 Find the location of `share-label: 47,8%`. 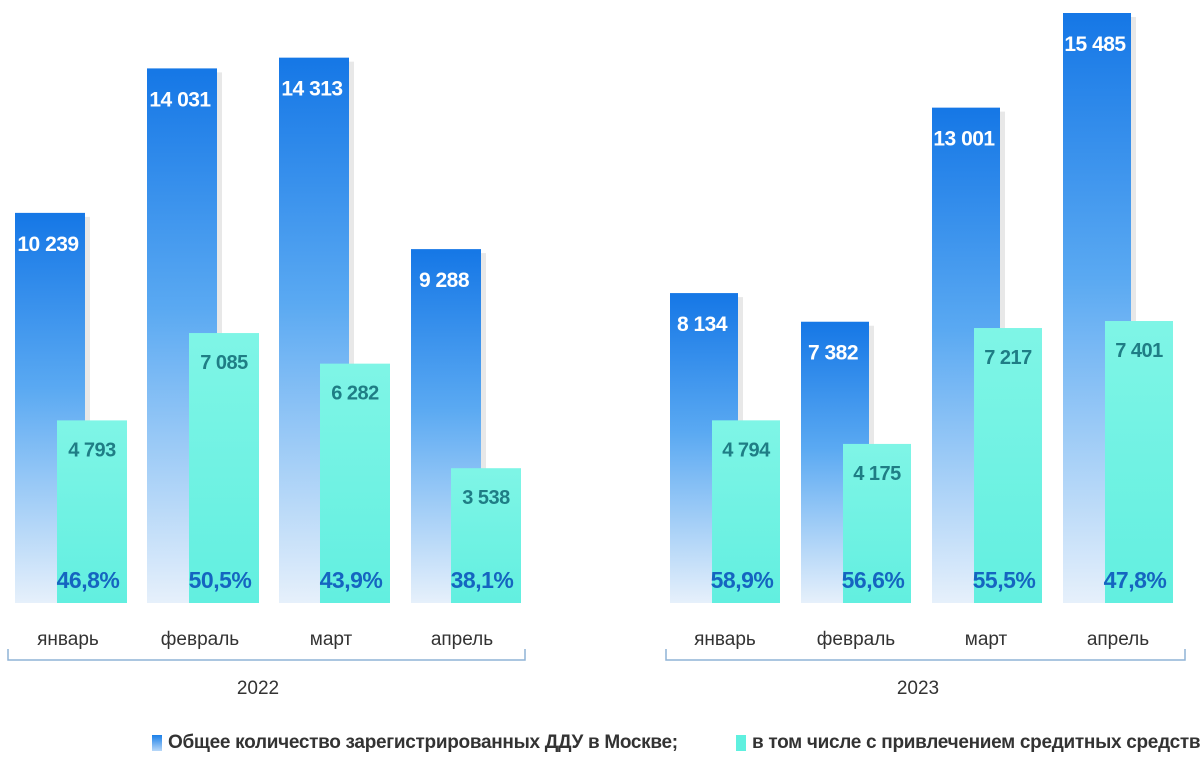

share-label: 47,8% is located at coordinates (1135, 580).